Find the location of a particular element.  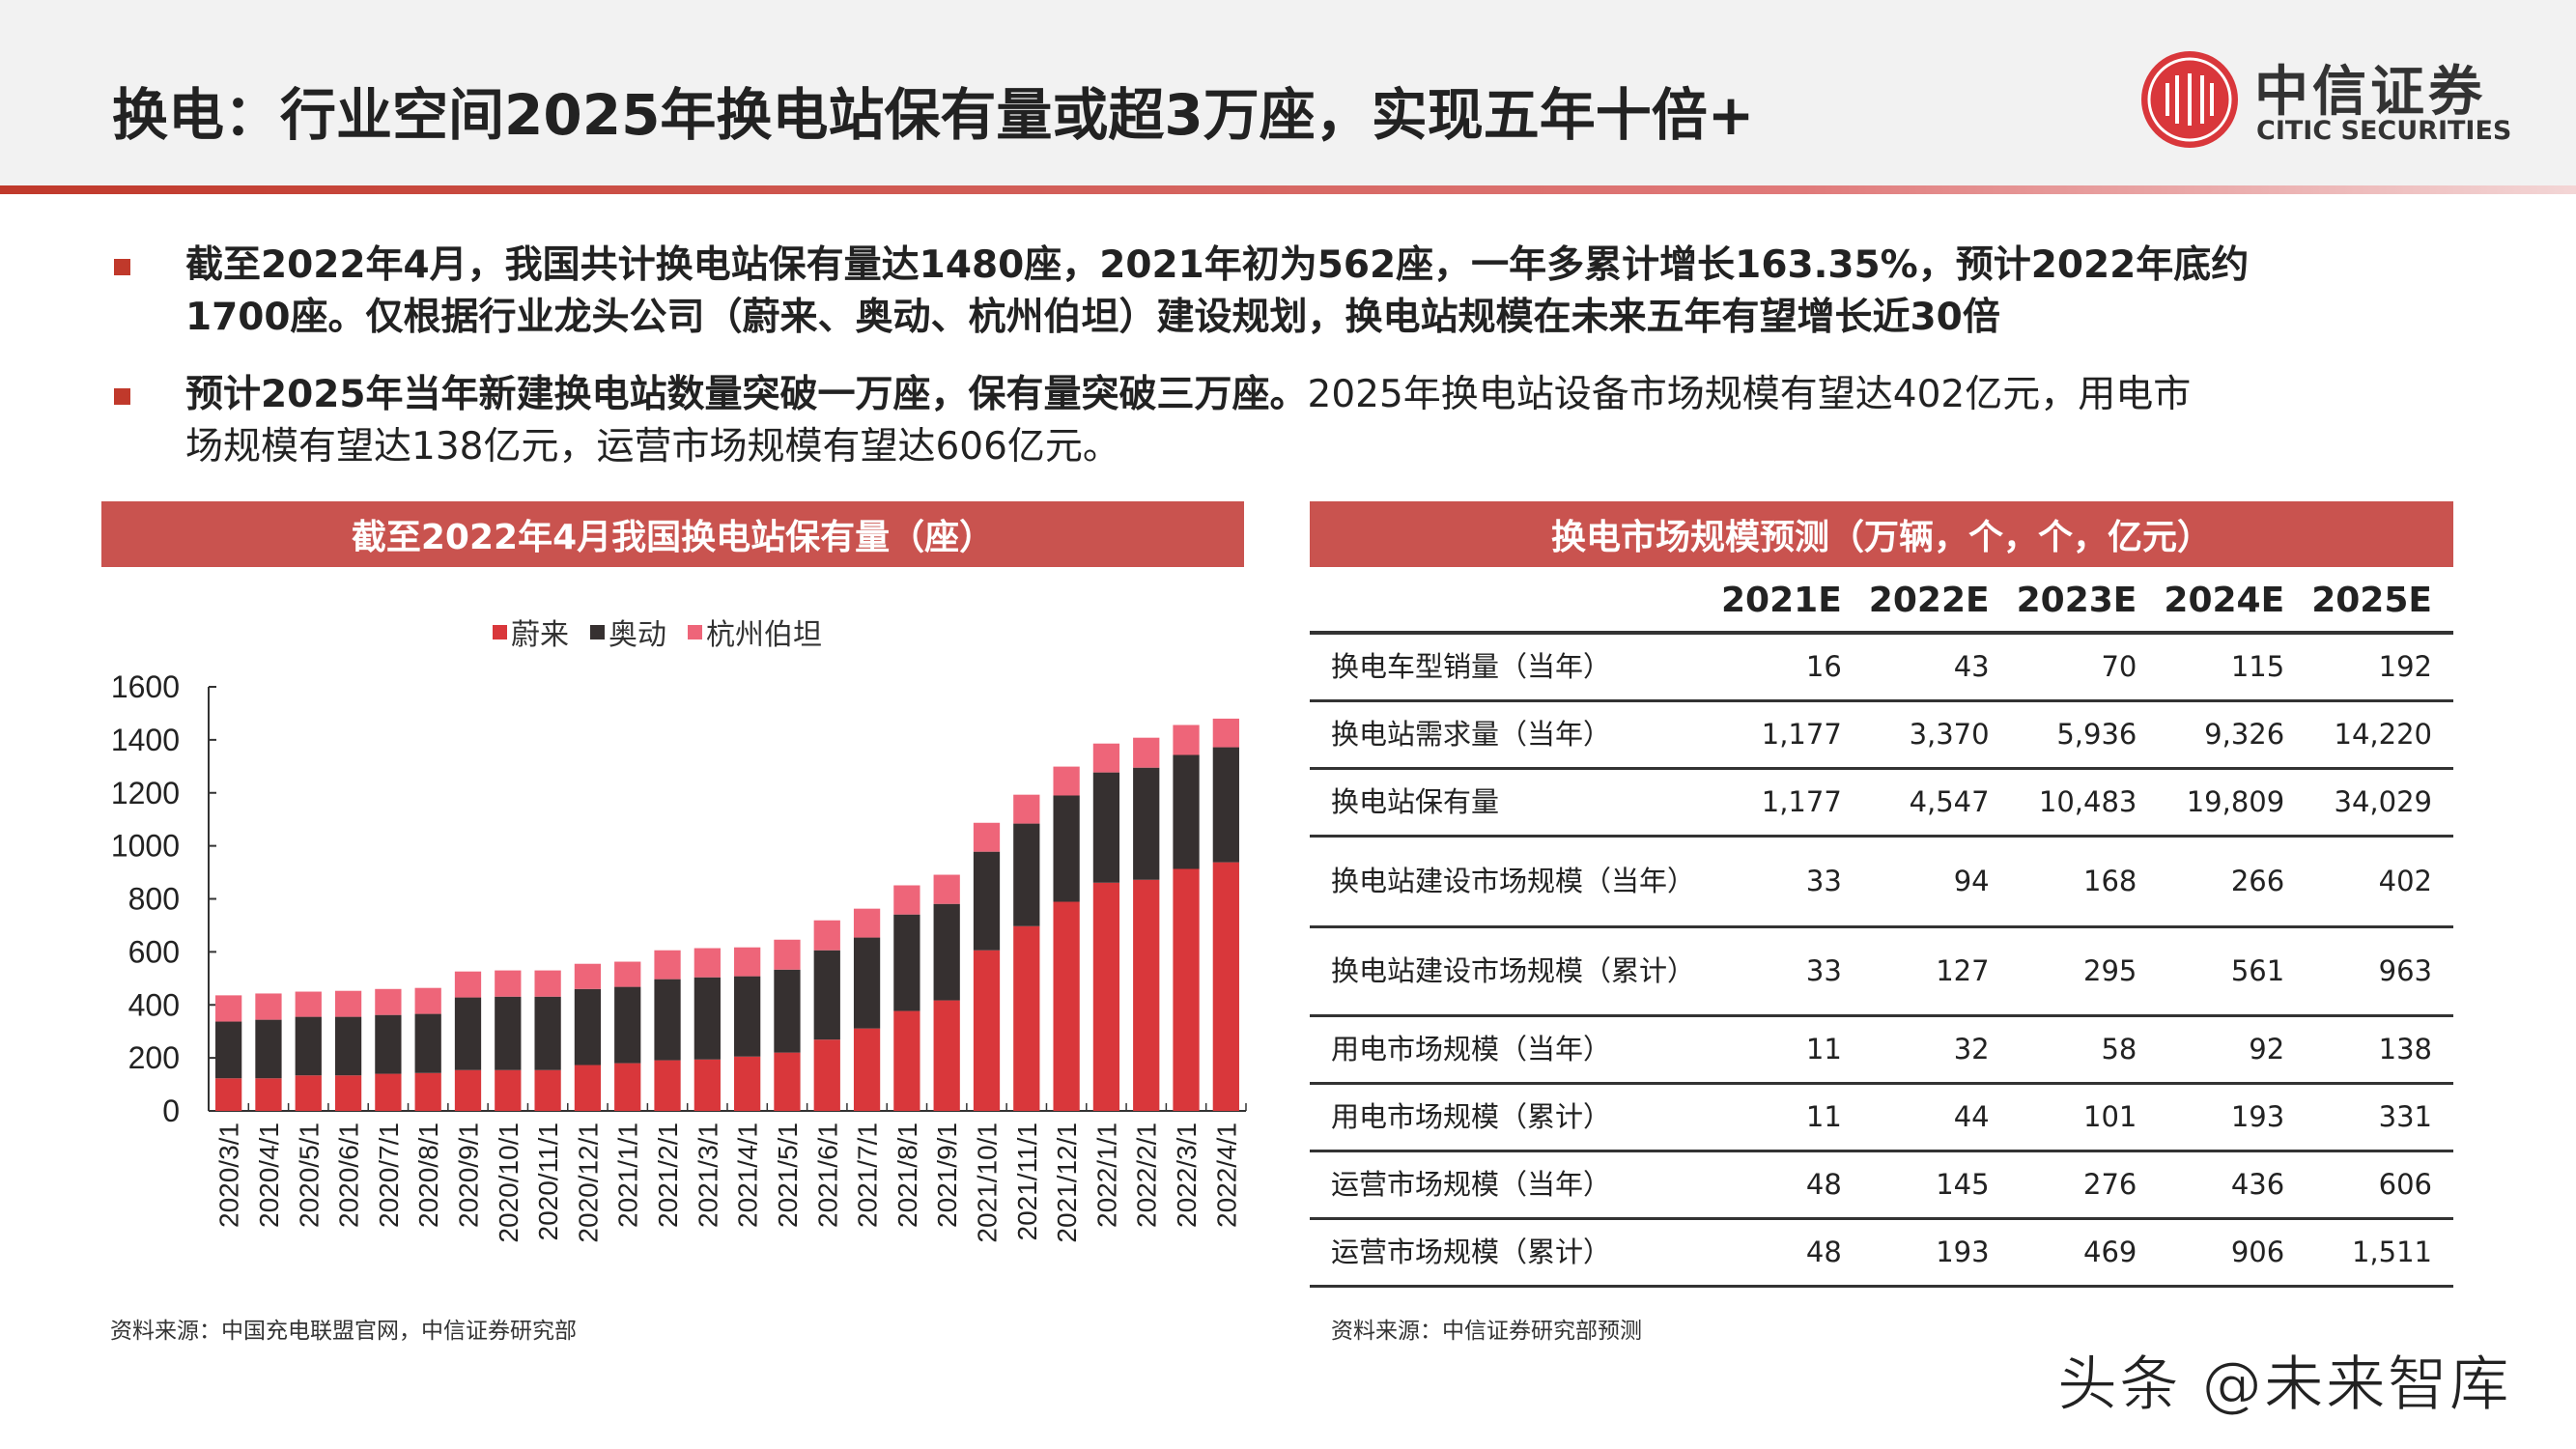

x-tick-label: 2021/11/1 is located at coordinates (1027, 1181).